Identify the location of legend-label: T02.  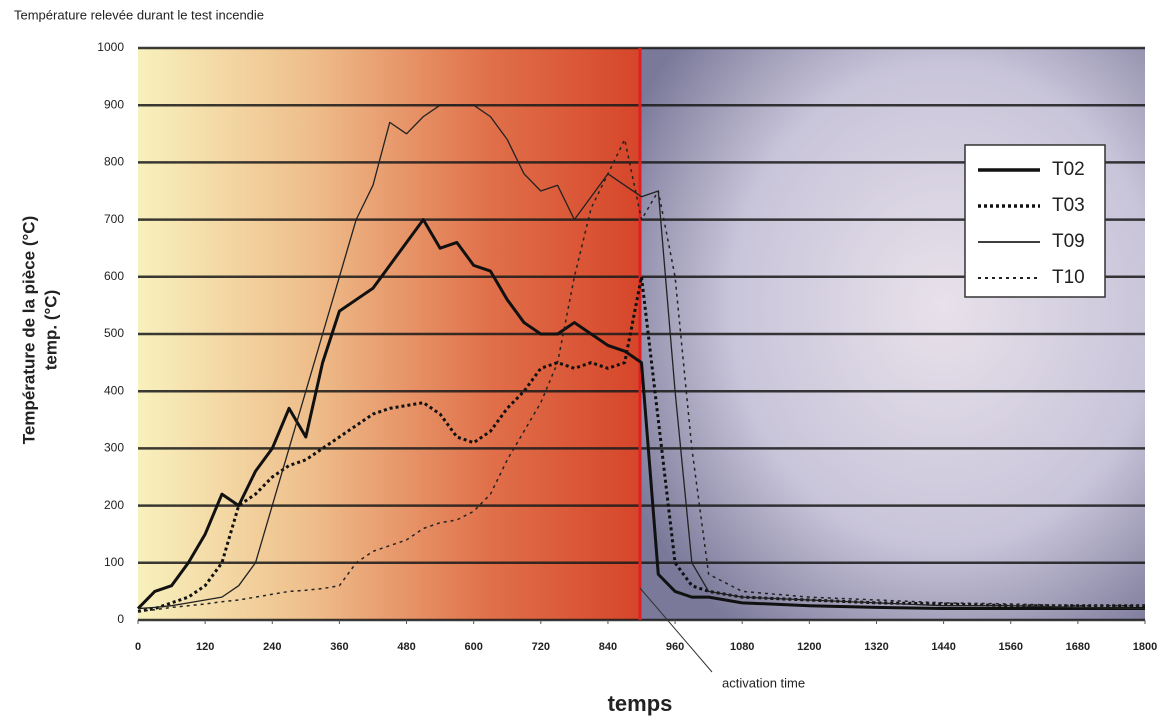
(1068, 169).